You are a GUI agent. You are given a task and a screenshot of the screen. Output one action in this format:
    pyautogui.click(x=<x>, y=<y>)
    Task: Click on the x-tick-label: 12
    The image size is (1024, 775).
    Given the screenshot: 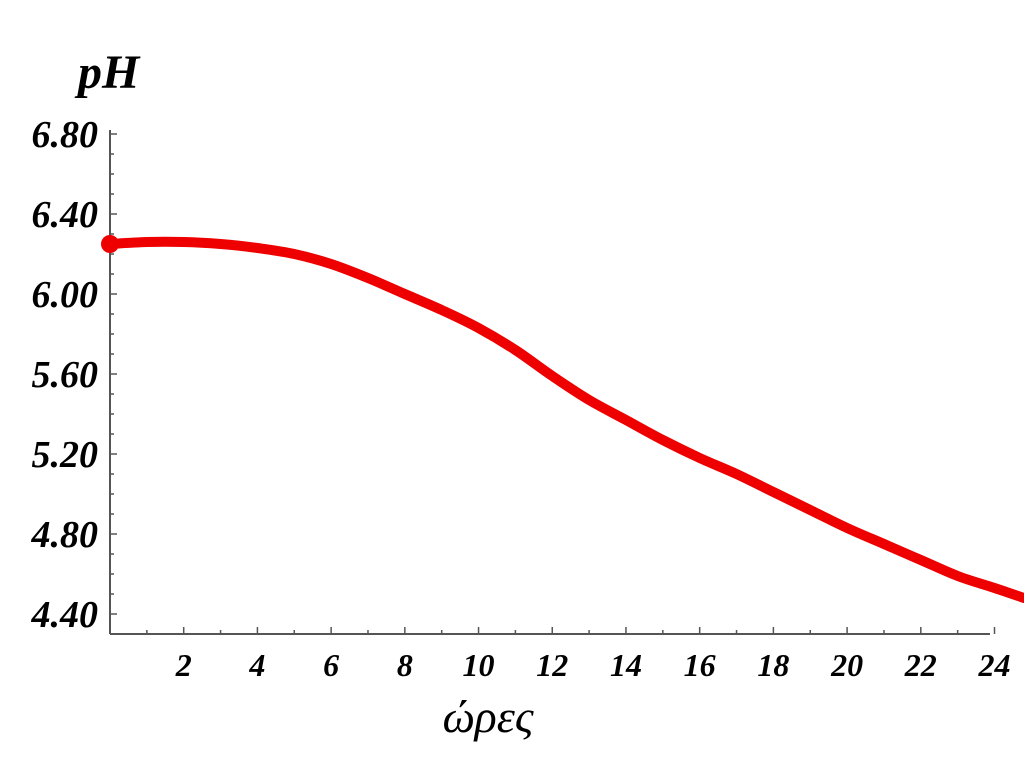 What is the action you would take?
    pyautogui.click(x=552, y=665)
    